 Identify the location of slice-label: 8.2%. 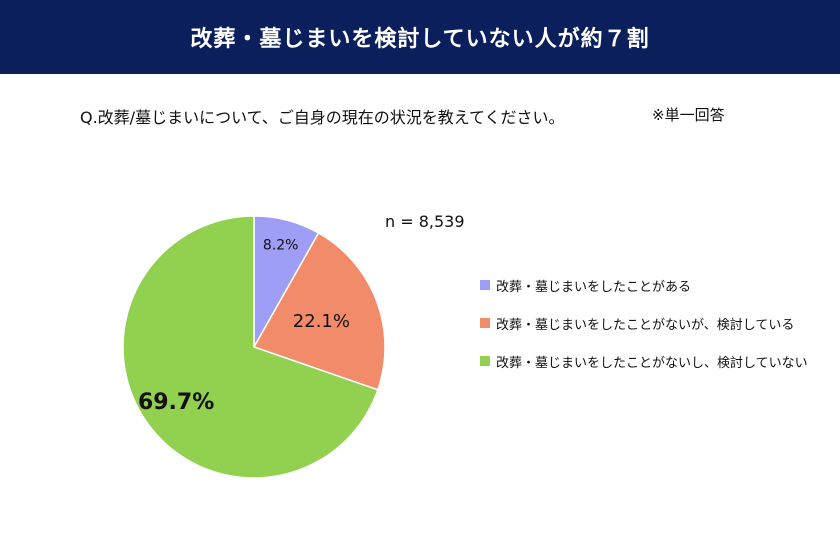
(281, 246).